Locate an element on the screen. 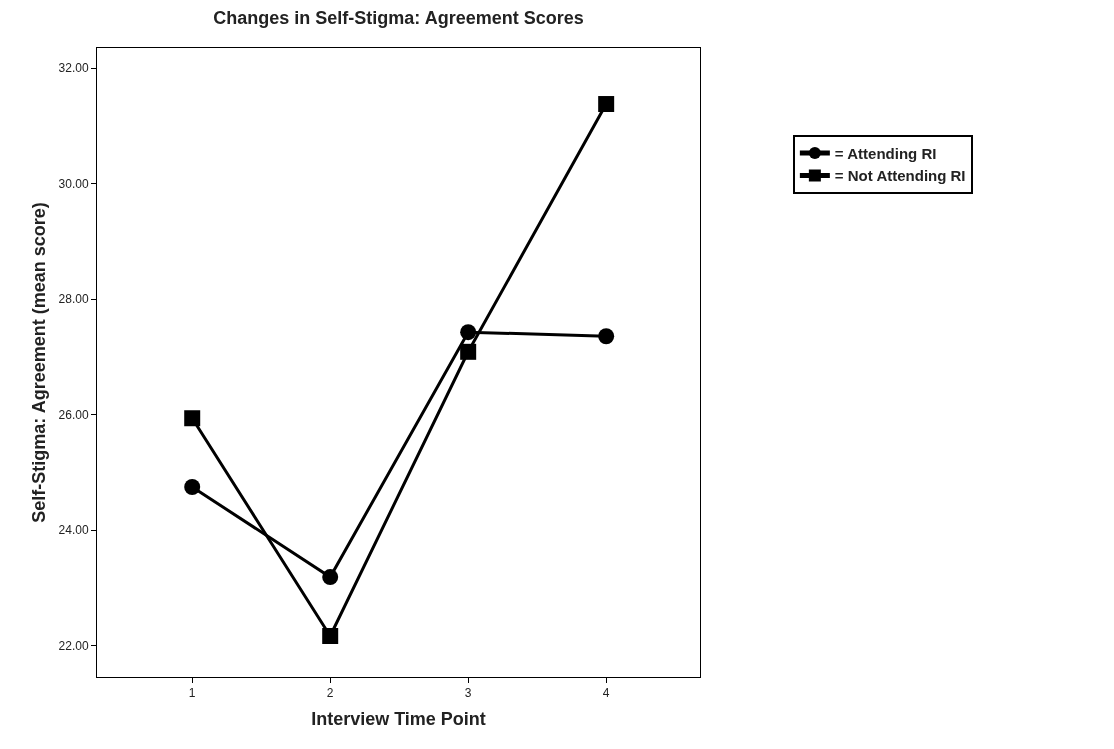 The width and height of the screenshot is (1114, 749). y-axis-title: Self-Stigma: Agreement (mean score) is located at coordinates (38, 362).